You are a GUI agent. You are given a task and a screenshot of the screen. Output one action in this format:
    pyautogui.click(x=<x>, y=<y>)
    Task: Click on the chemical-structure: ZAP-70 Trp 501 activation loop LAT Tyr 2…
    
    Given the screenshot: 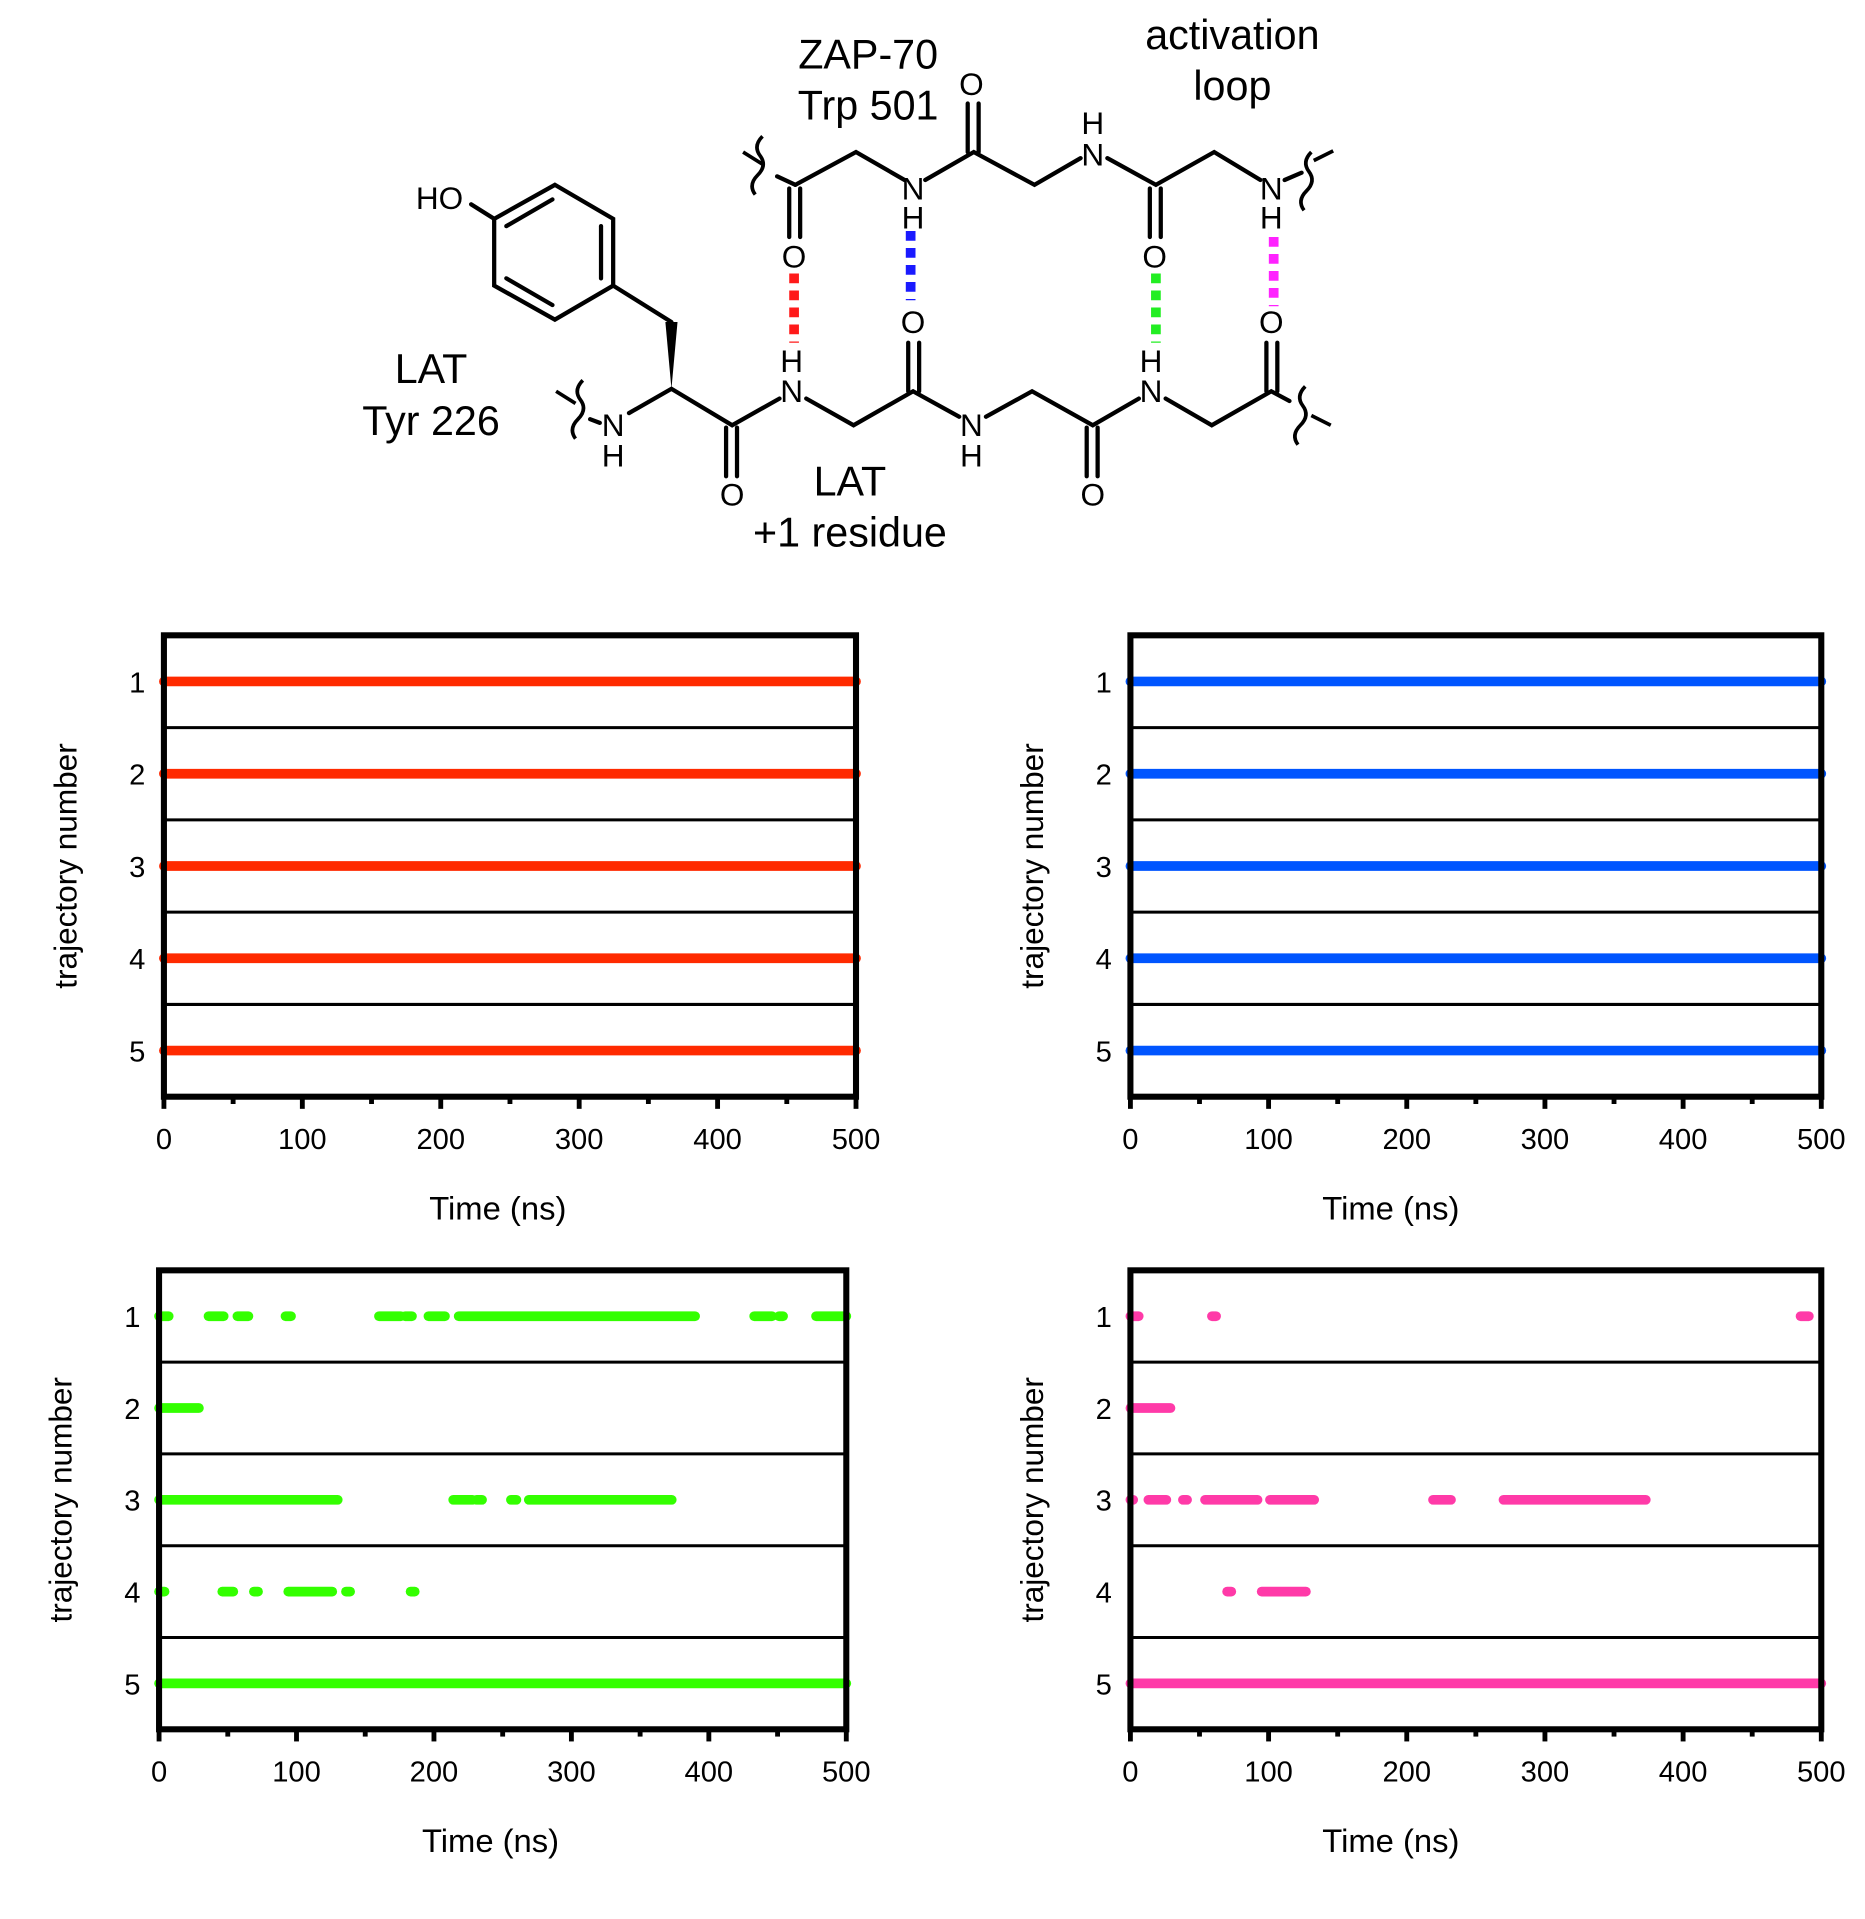 What is the action you would take?
    pyautogui.click(x=848, y=284)
    